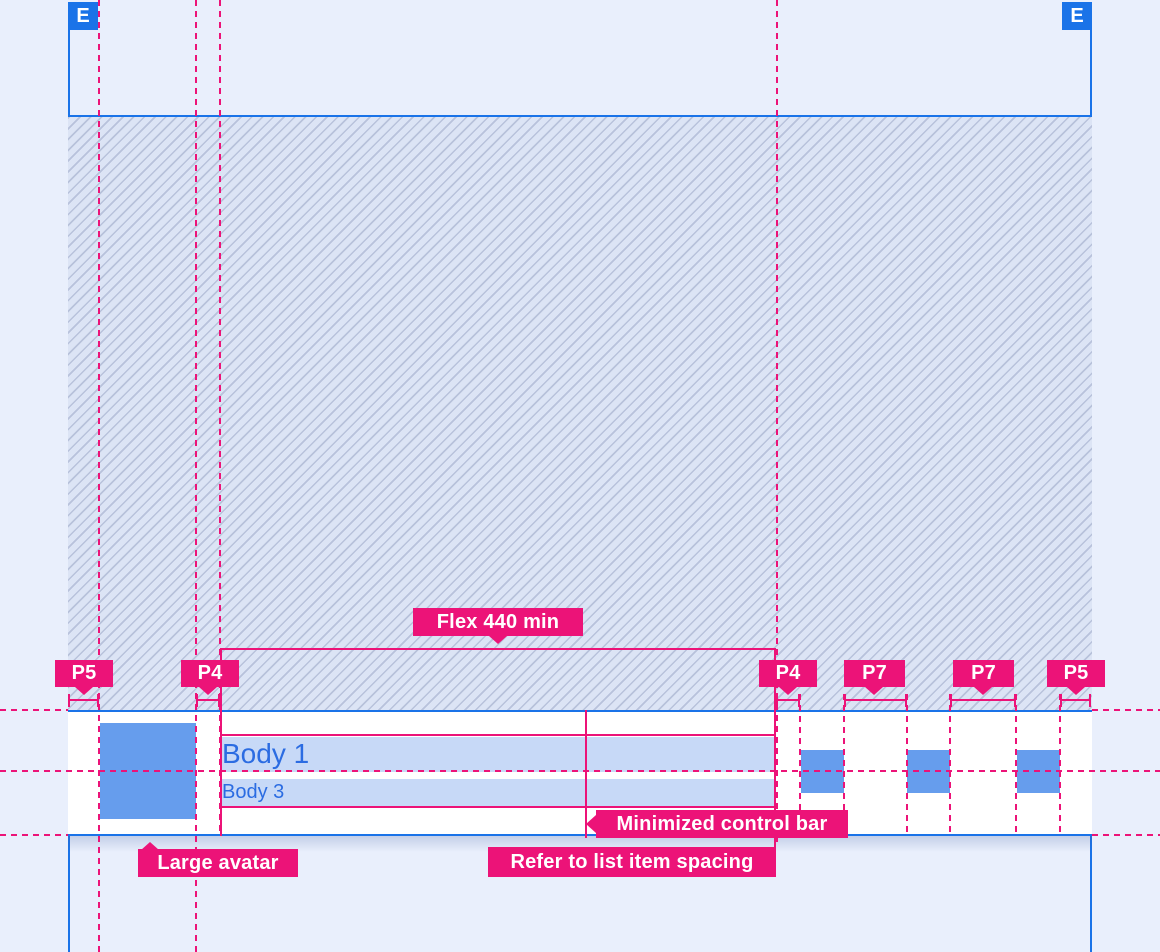 The width and height of the screenshot is (1160, 952). I want to click on bracket-p7-second, so click(983, 700).